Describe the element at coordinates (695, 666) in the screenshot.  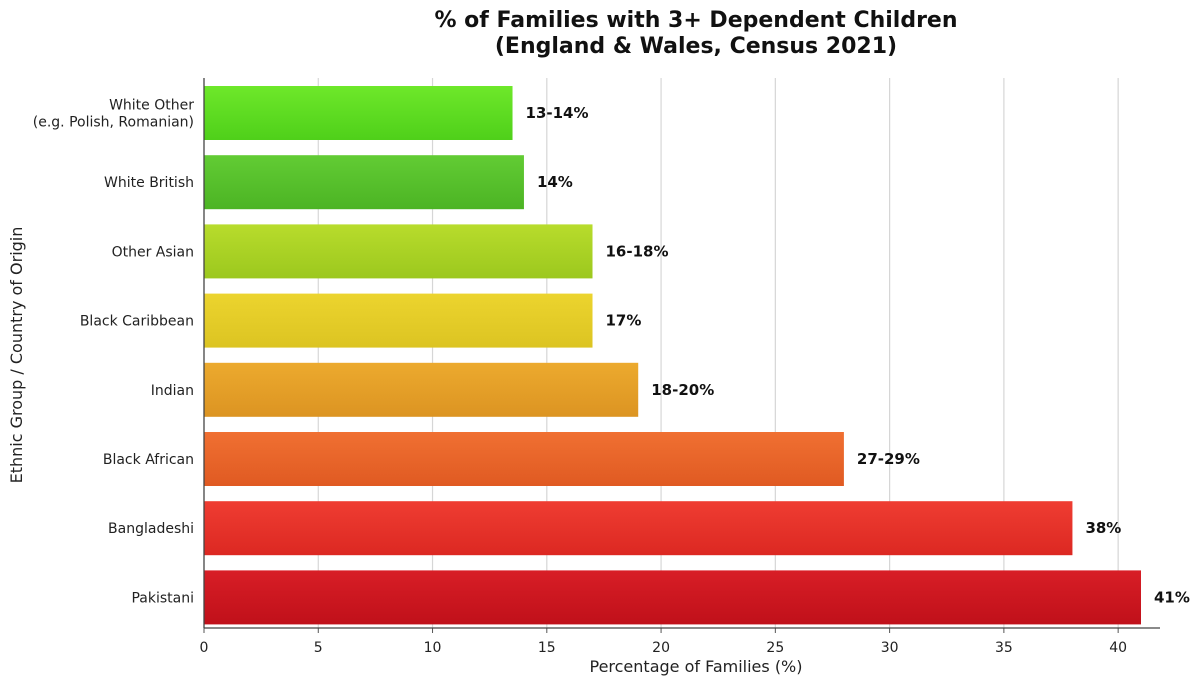
I see `x-axis-title: Percentage of Families (%)` at that location.